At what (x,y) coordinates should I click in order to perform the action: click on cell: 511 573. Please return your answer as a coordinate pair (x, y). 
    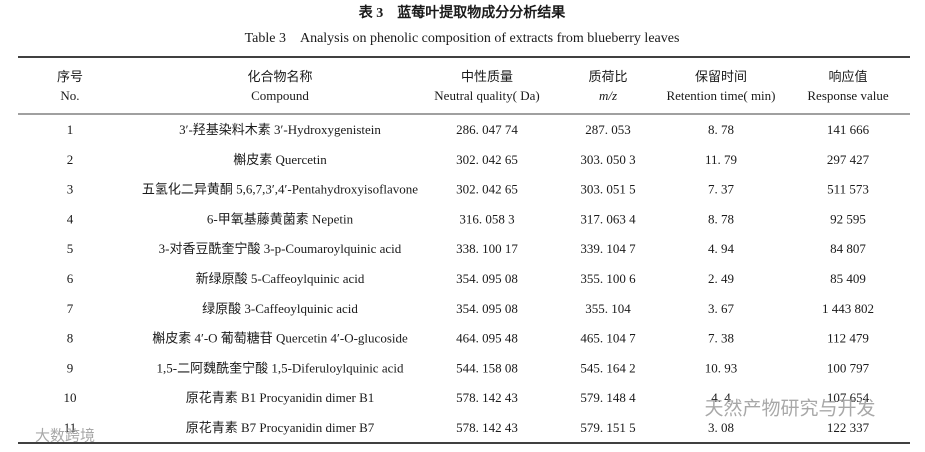
    Looking at the image, I should click on (848, 189).